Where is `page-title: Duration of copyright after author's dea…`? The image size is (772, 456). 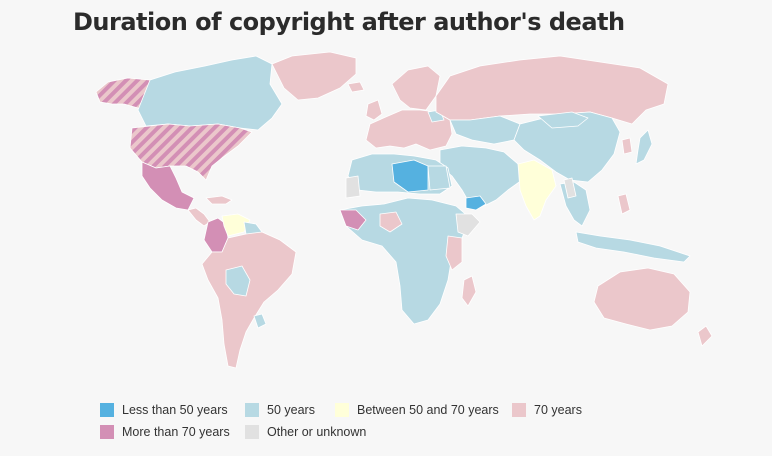
page-title: Duration of copyright after author's dea… is located at coordinates (349, 22).